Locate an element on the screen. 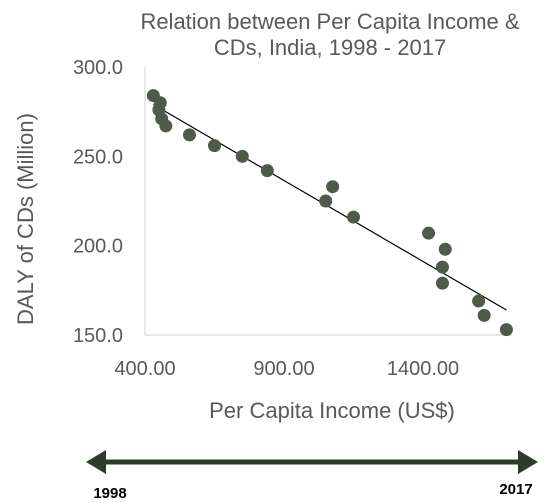 This screenshot has width=552, height=503. x-axis-title: Per Capita Income (US$) is located at coordinates (332, 410).